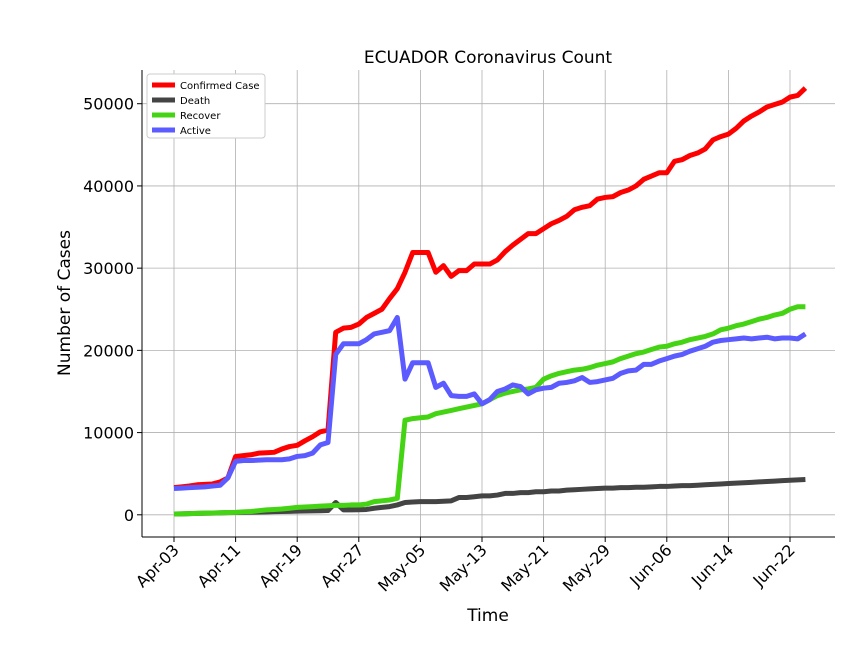  What do you see at coordinates (108, 350) in the screenshot?
I see `y-tick-label: 20000` at bounding box center [108, 350].